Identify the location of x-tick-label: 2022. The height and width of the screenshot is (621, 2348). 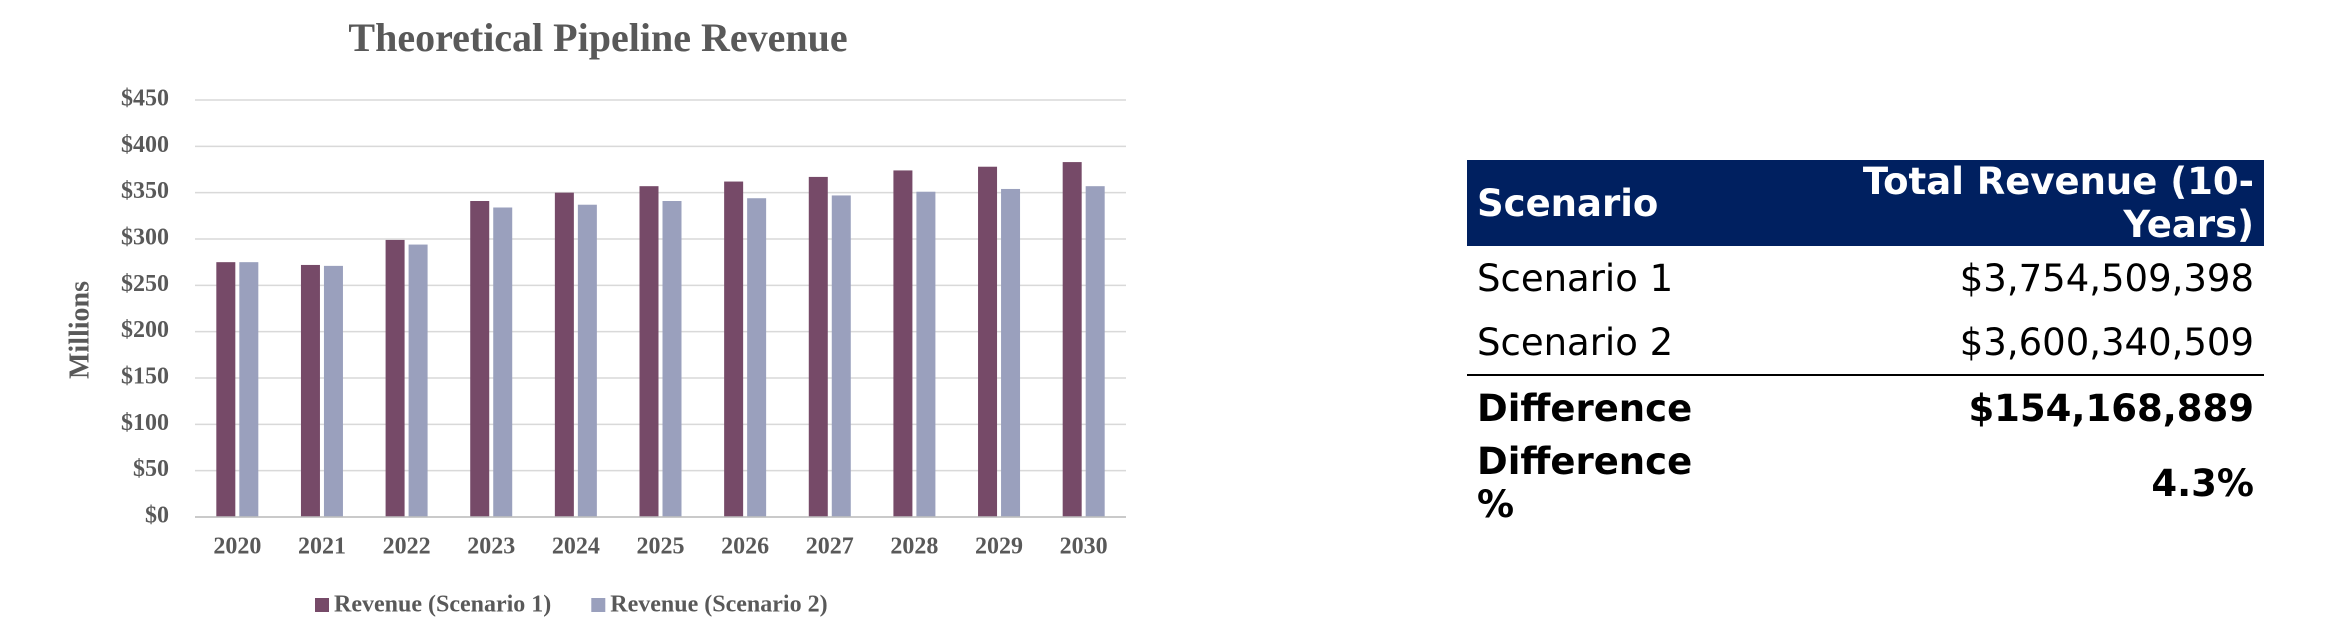
(407, 547).